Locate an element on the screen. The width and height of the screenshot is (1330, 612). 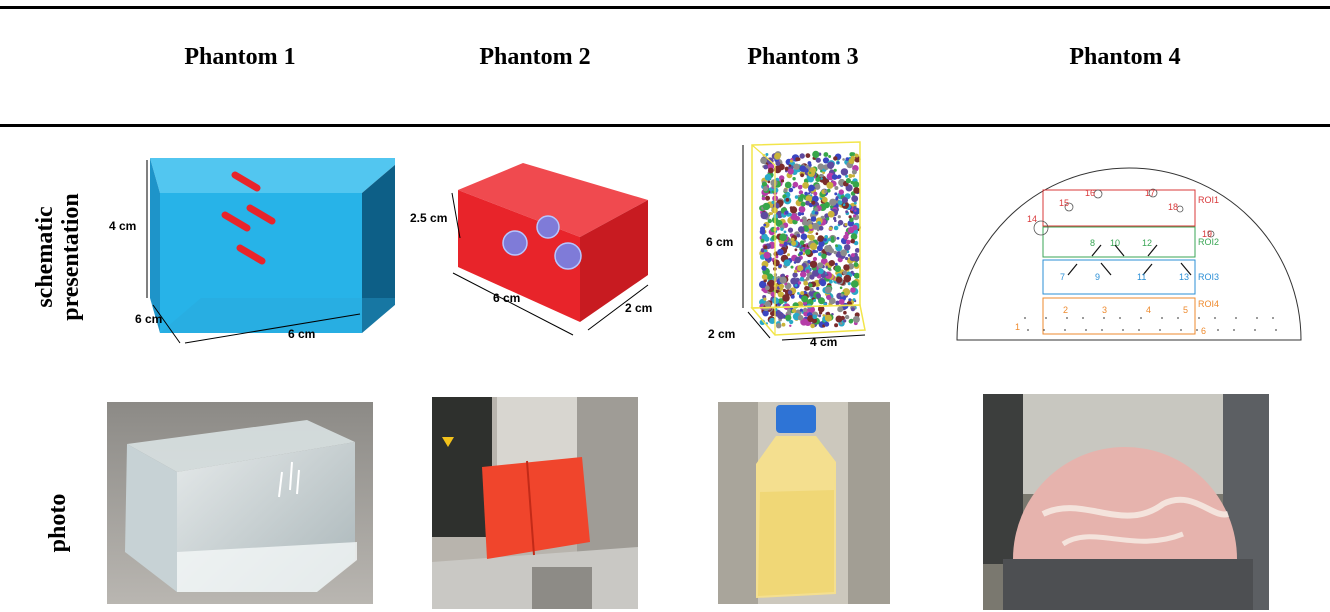
roi4-box is located at coordinates (1119, 316).